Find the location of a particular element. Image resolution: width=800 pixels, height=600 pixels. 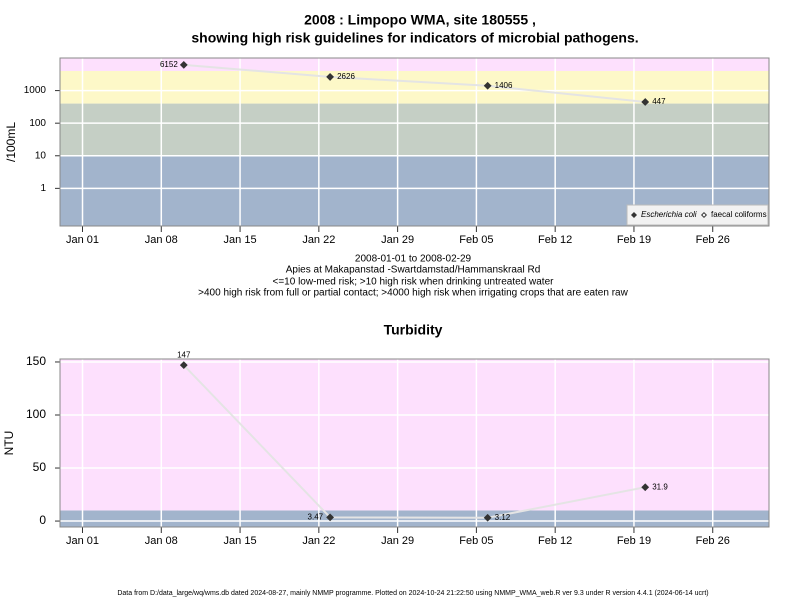

data-label: 147 is located at coordinates (184, 354).